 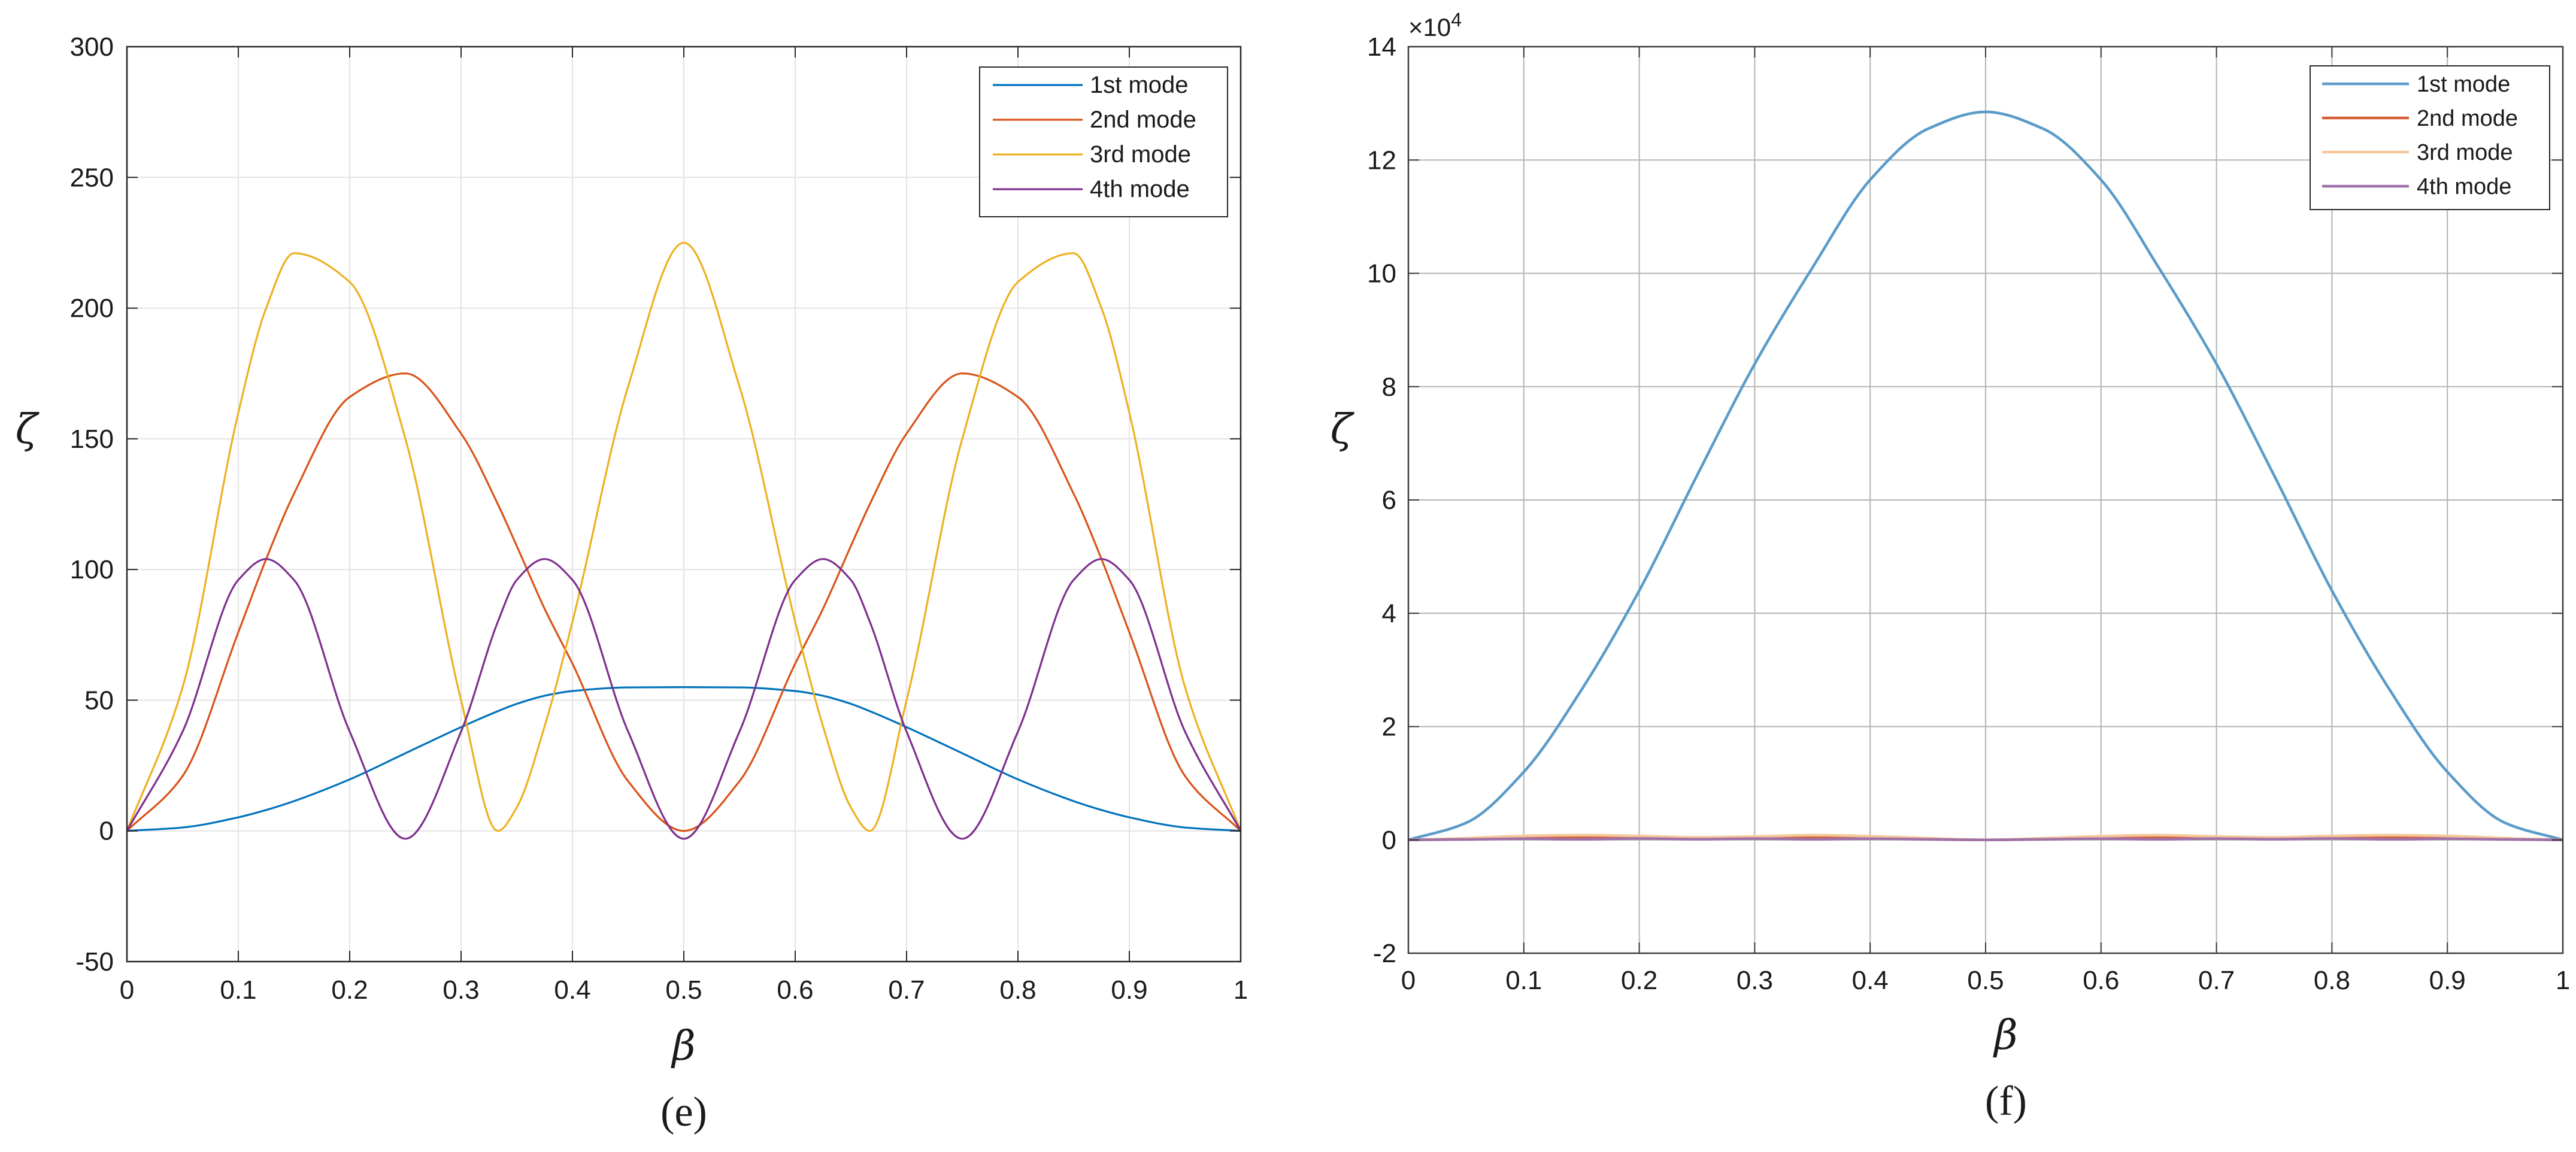 What do you see at coordinates (2006, 1101) in the screenshot?
I see `panel-caption: (f)` at bounding box center [2006, 1101].